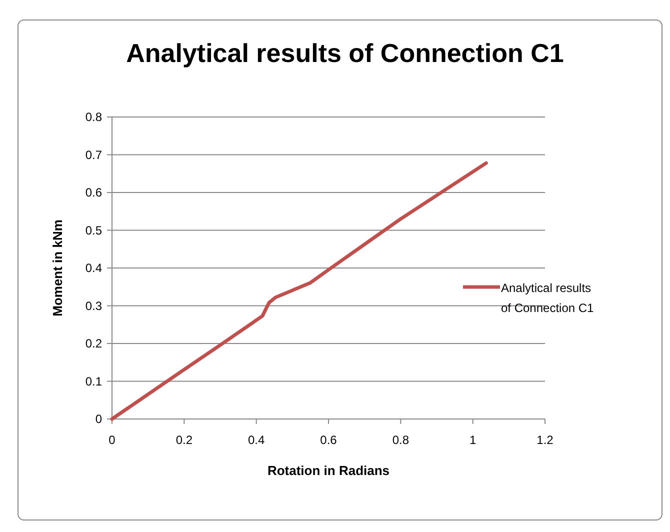 The image size is (670, 532). What do you see at coordinates (93, 343) in the screenshot?
I see `y-tick-label: 0.2` at bounding box center [93, 343].